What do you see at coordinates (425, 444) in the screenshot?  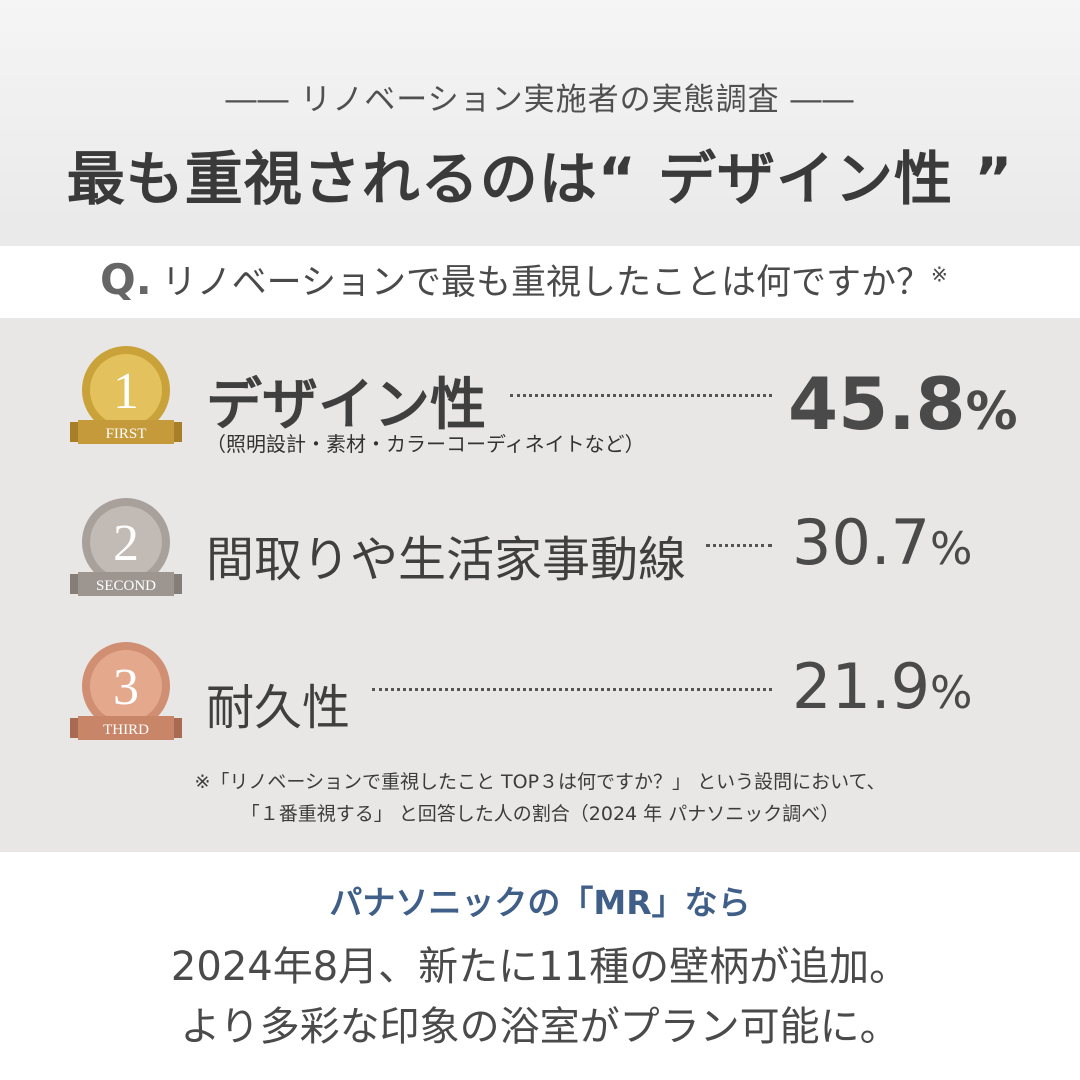 I see `rank-sub: （照明設計・素材・カラーコーディネイトなど）` at bounding box center [425, 444].